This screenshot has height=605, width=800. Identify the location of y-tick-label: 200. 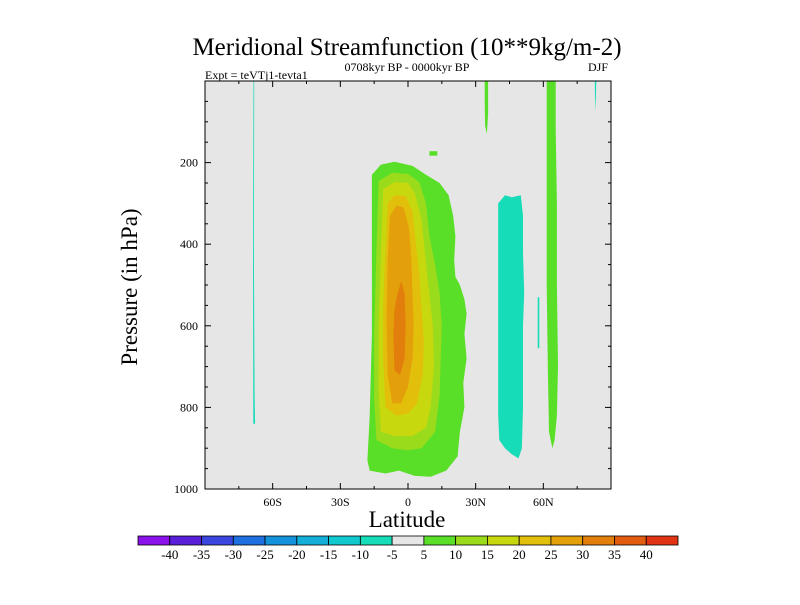
(189, 163).